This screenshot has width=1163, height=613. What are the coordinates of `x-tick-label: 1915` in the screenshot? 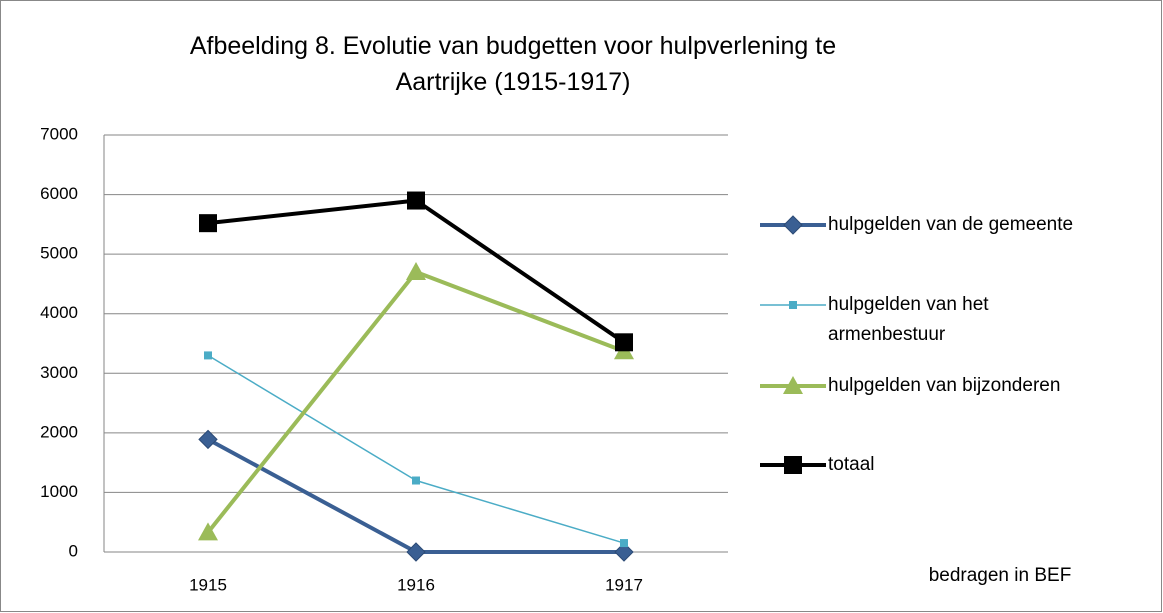 It's located at (208, 584).